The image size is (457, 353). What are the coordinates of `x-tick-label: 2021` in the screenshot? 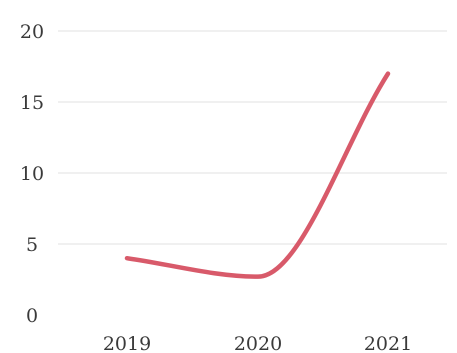 It's located at (388, 343).